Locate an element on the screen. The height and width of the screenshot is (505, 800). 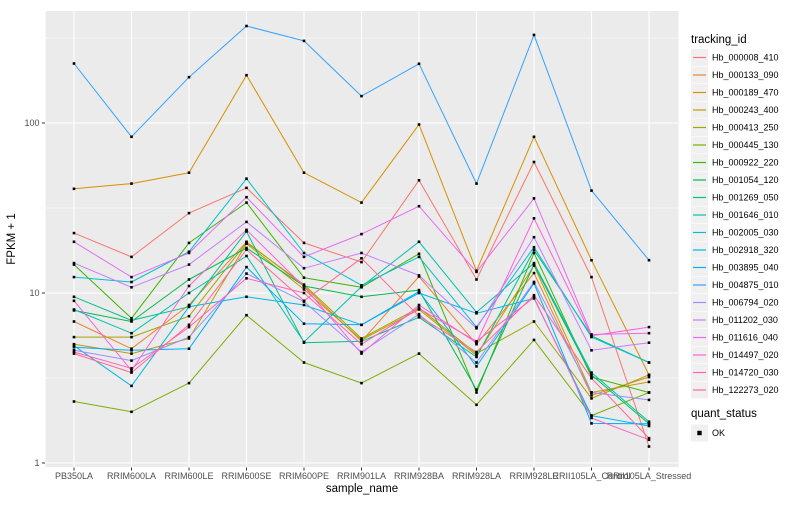
legend-item-label: Hb_014497_020 is located at coordinates (745, 355).